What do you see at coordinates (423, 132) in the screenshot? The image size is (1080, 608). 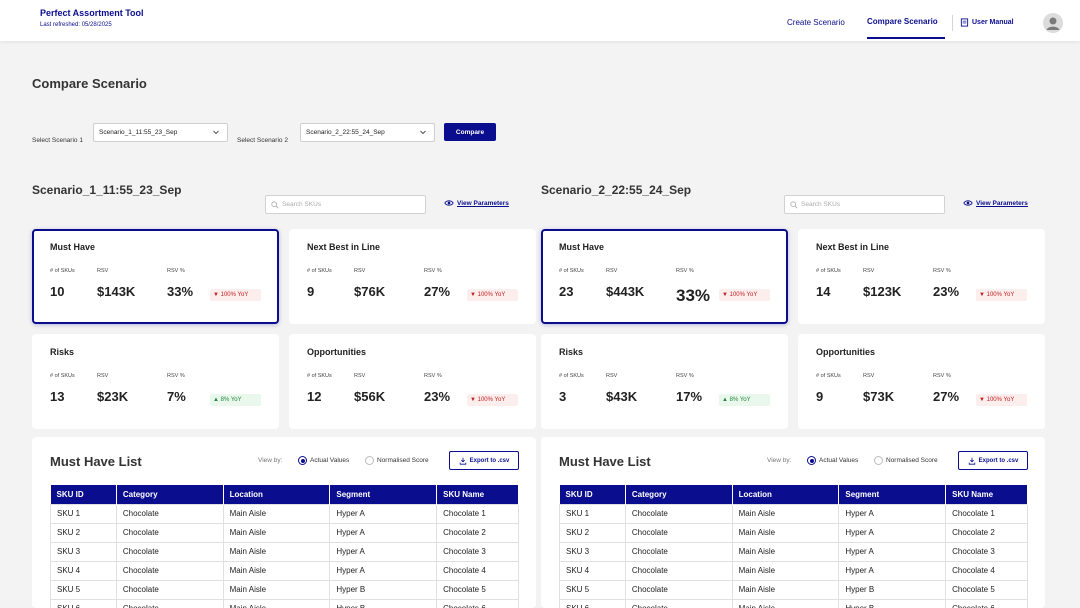 I see `chevron-down-icon` at bounding box center [423, 132].